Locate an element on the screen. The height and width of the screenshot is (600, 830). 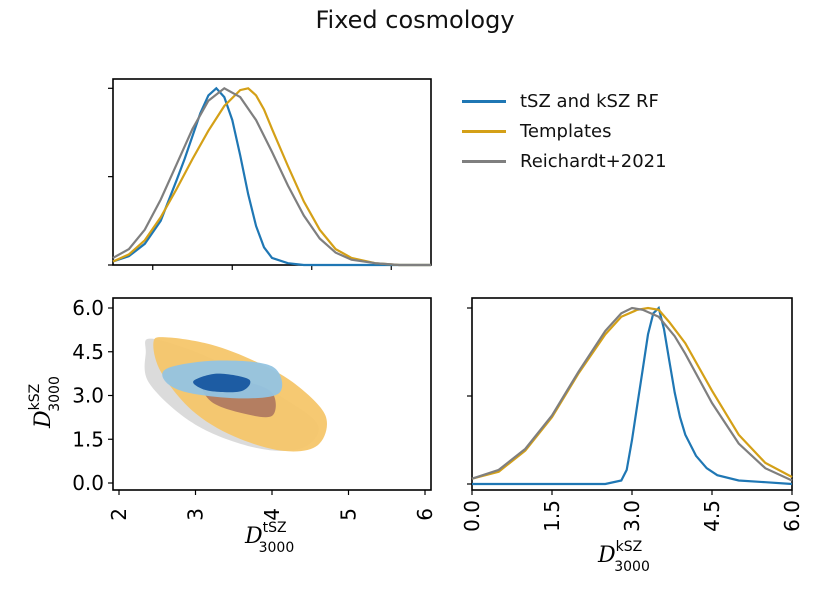
legend-entry: Reichardt+2021 is located at coordinates (564, 161).